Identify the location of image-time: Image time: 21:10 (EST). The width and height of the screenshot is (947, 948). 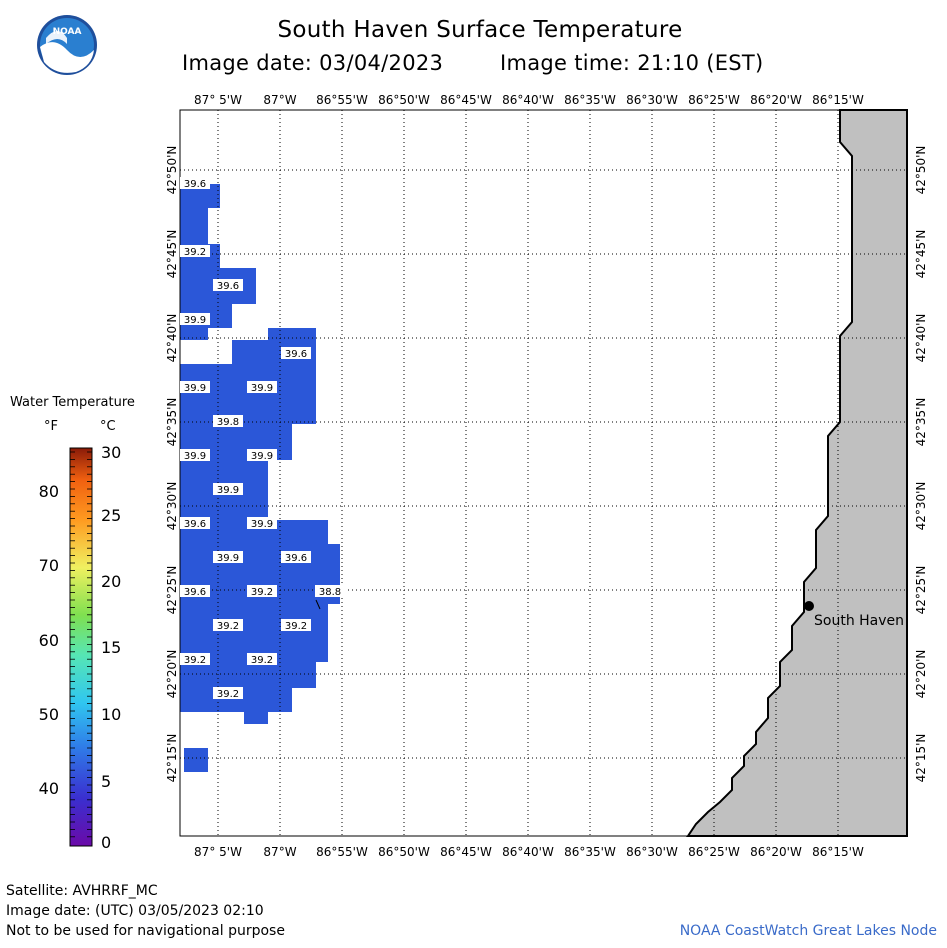
(632, 63).